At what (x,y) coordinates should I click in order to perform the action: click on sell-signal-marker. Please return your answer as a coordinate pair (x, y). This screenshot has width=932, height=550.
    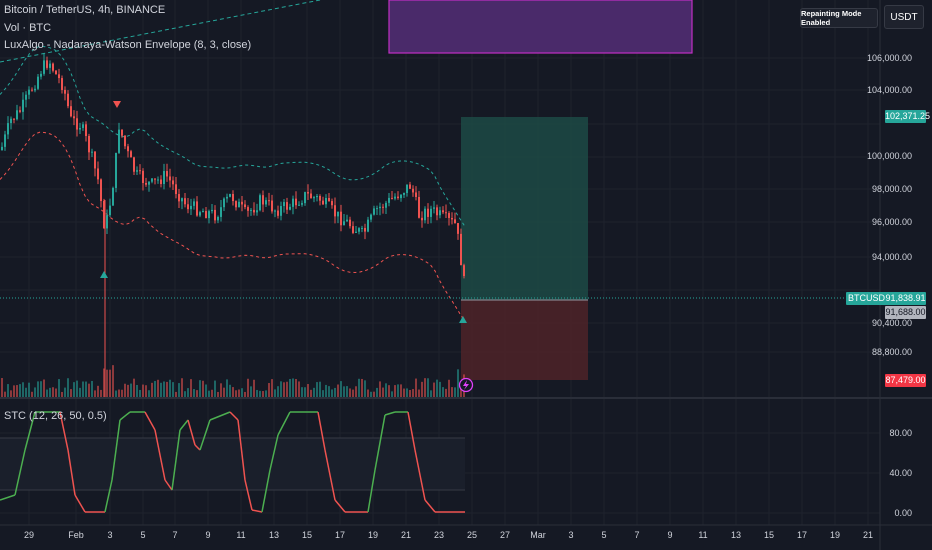
    Looking at the image, I should click on (117, 104).